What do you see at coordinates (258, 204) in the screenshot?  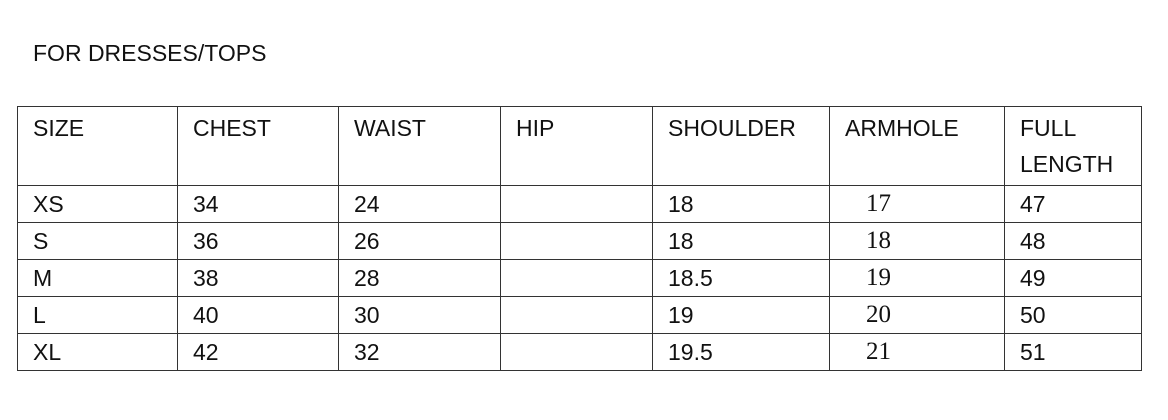 I see `table-cell: 34` at bounding box center [258, 204].